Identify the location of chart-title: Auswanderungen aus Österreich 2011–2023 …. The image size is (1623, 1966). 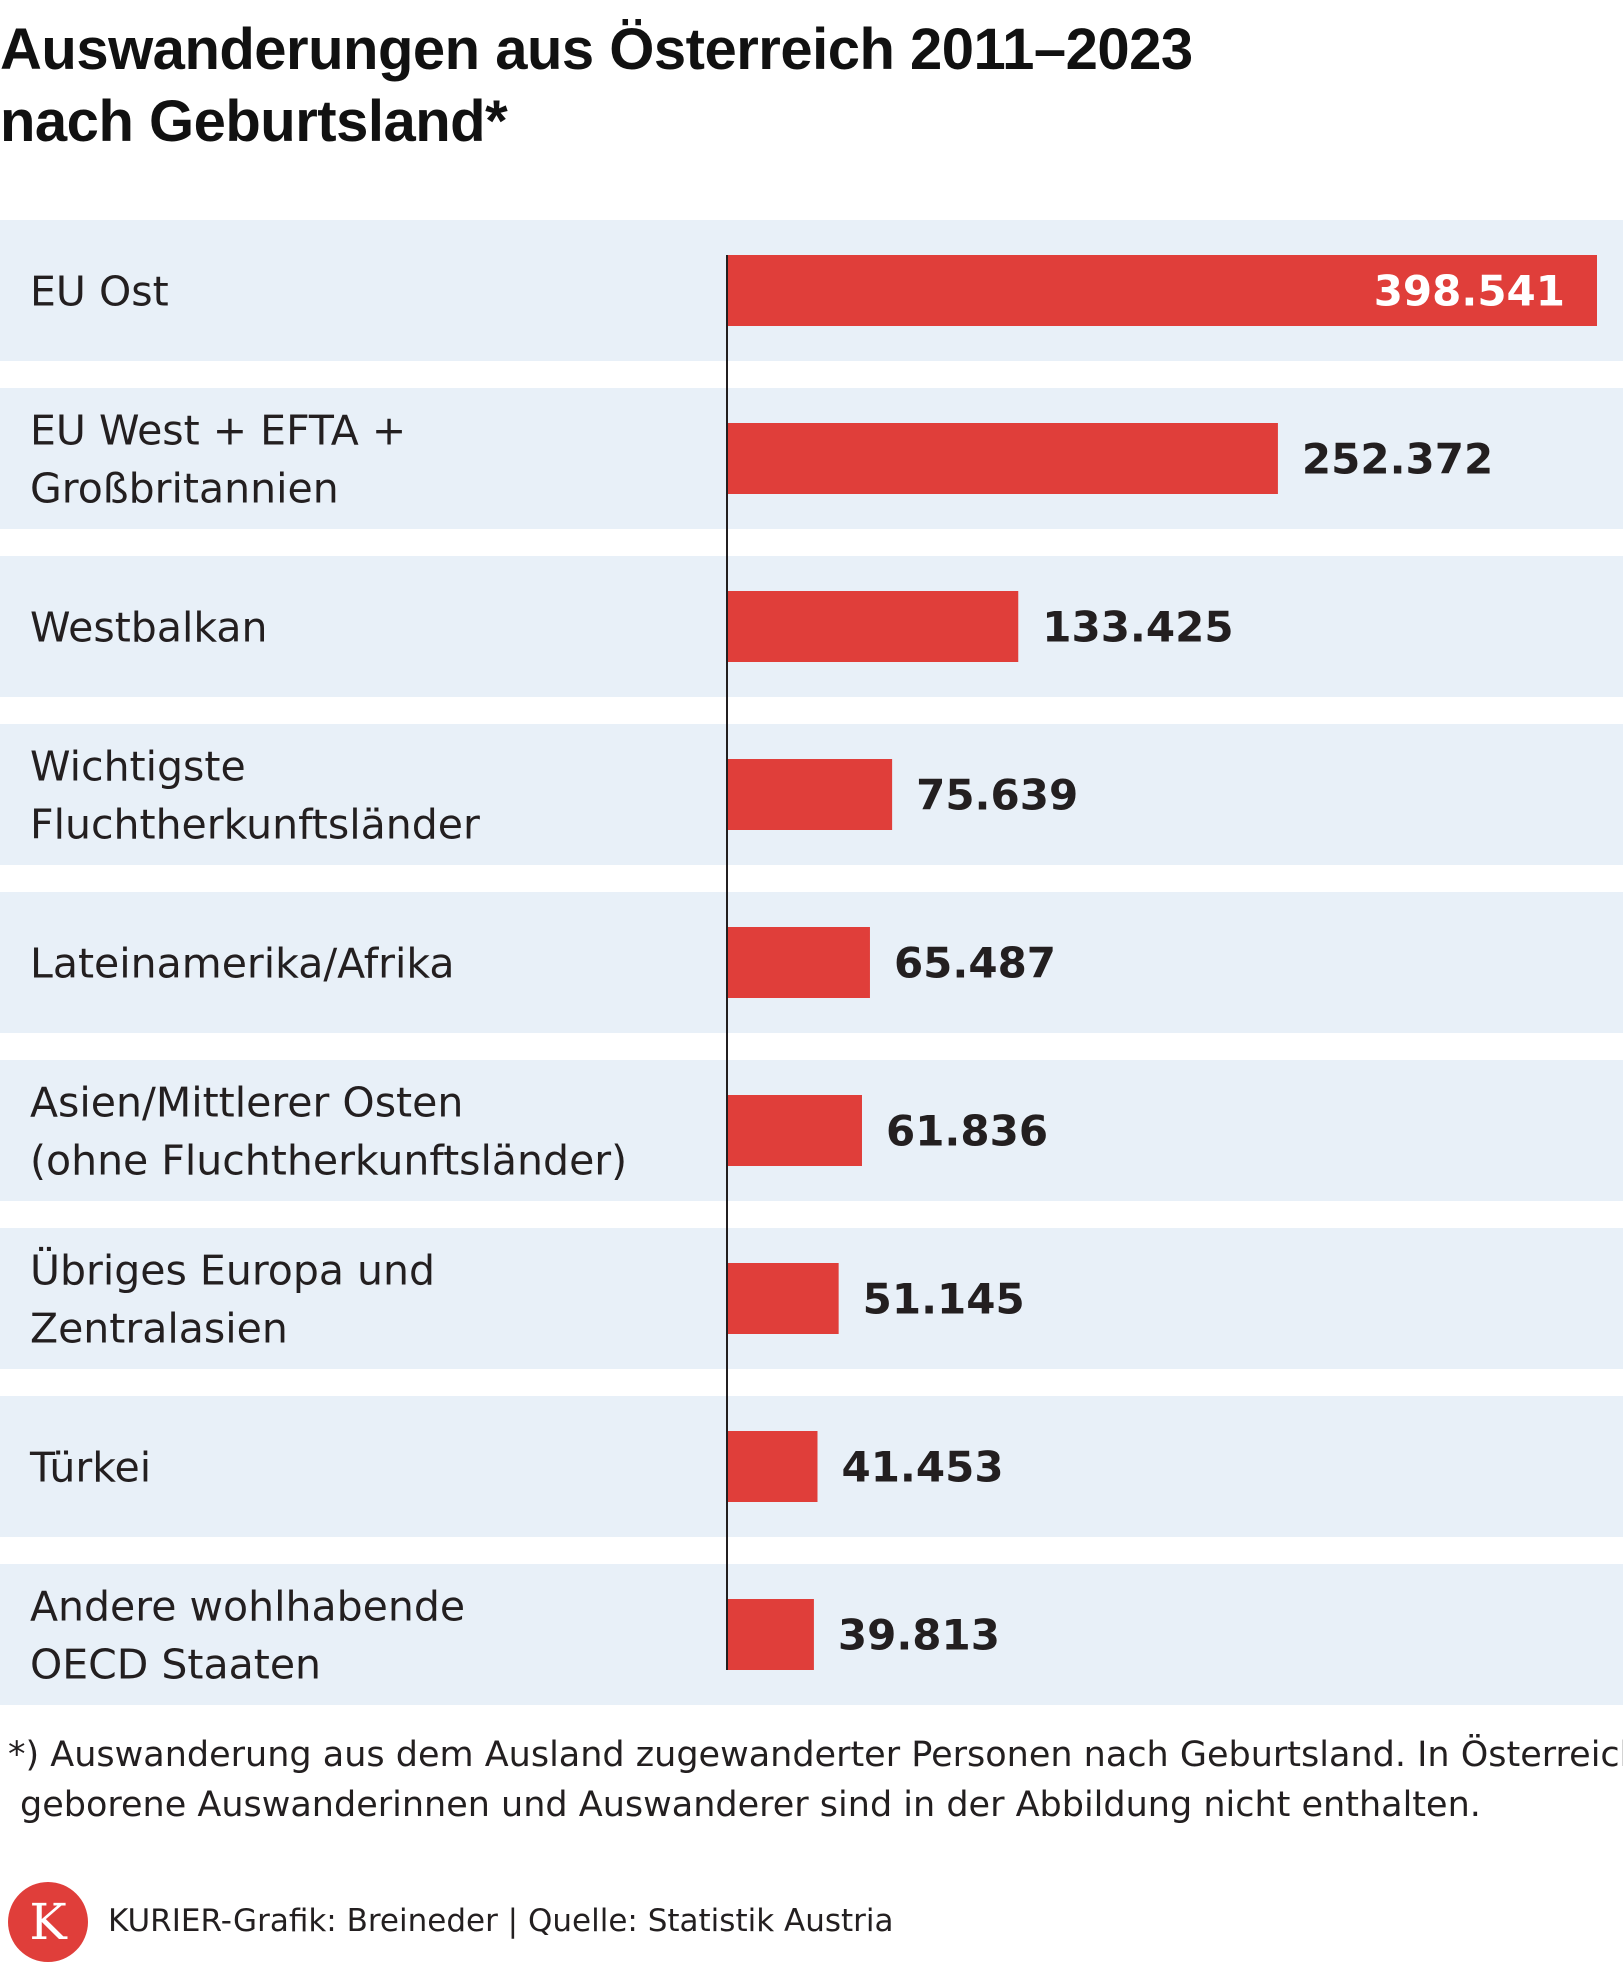
(800, 86).